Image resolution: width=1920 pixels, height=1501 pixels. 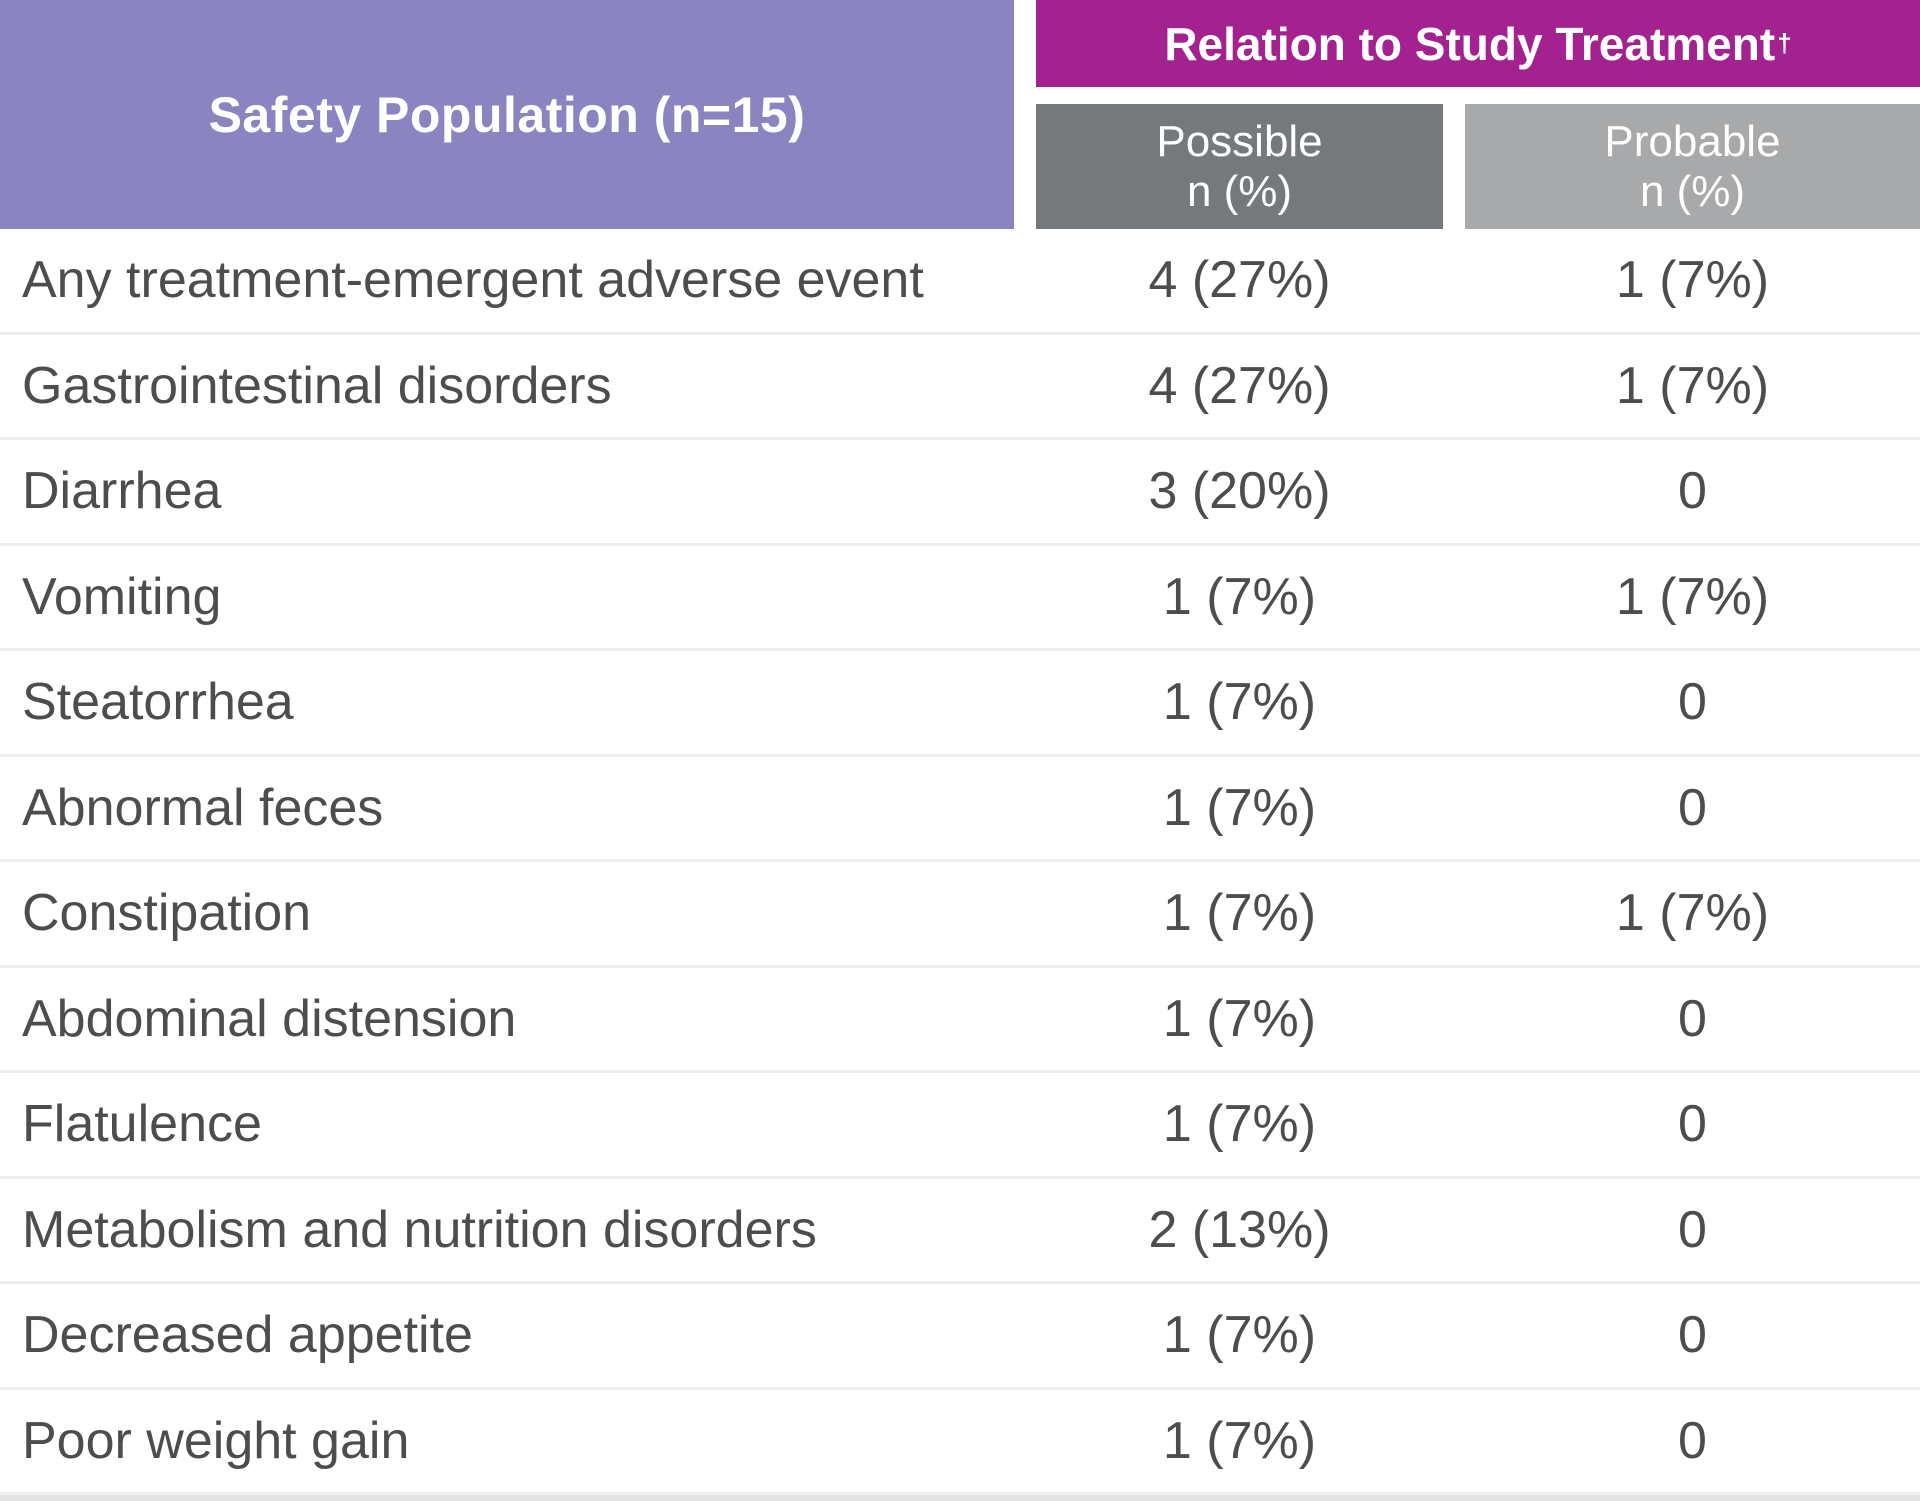 I want to click on possible-value: 3 (20%), so click(x=1239, y=491).